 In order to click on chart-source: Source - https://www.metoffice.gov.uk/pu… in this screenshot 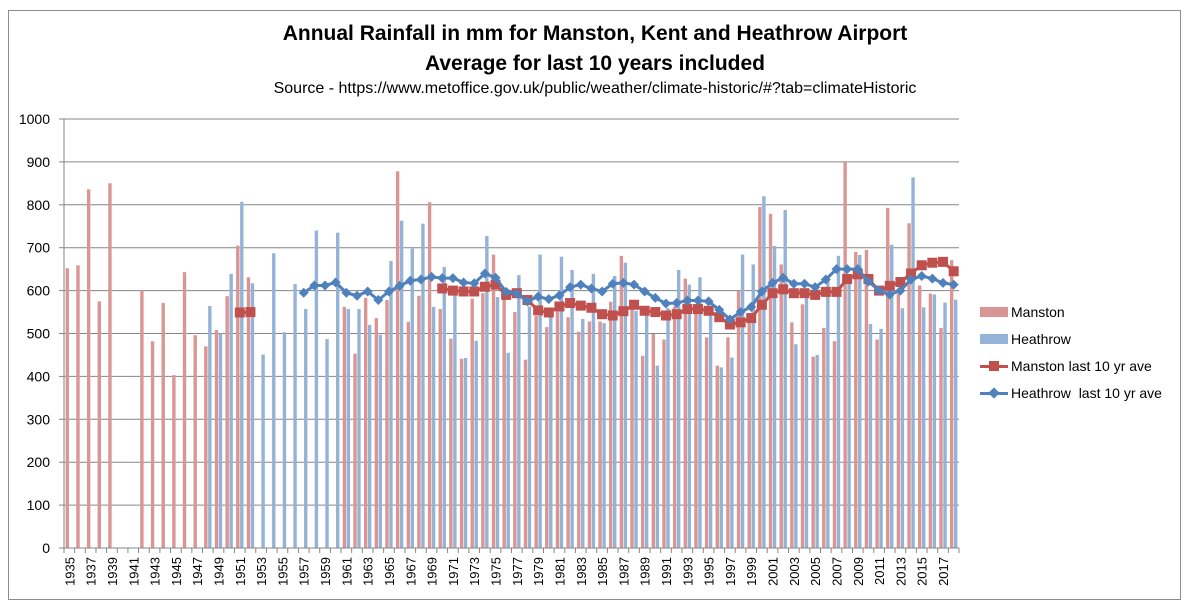, I will do `click(595, 88)`.